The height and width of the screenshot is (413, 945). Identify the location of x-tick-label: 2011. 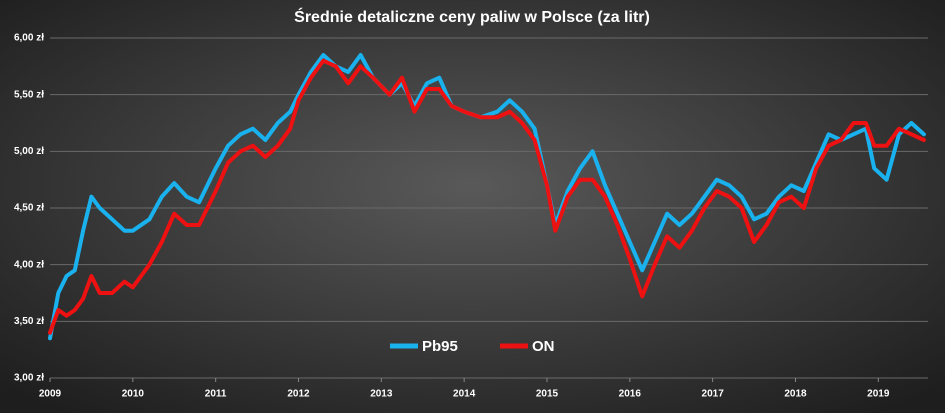
(216, 394).